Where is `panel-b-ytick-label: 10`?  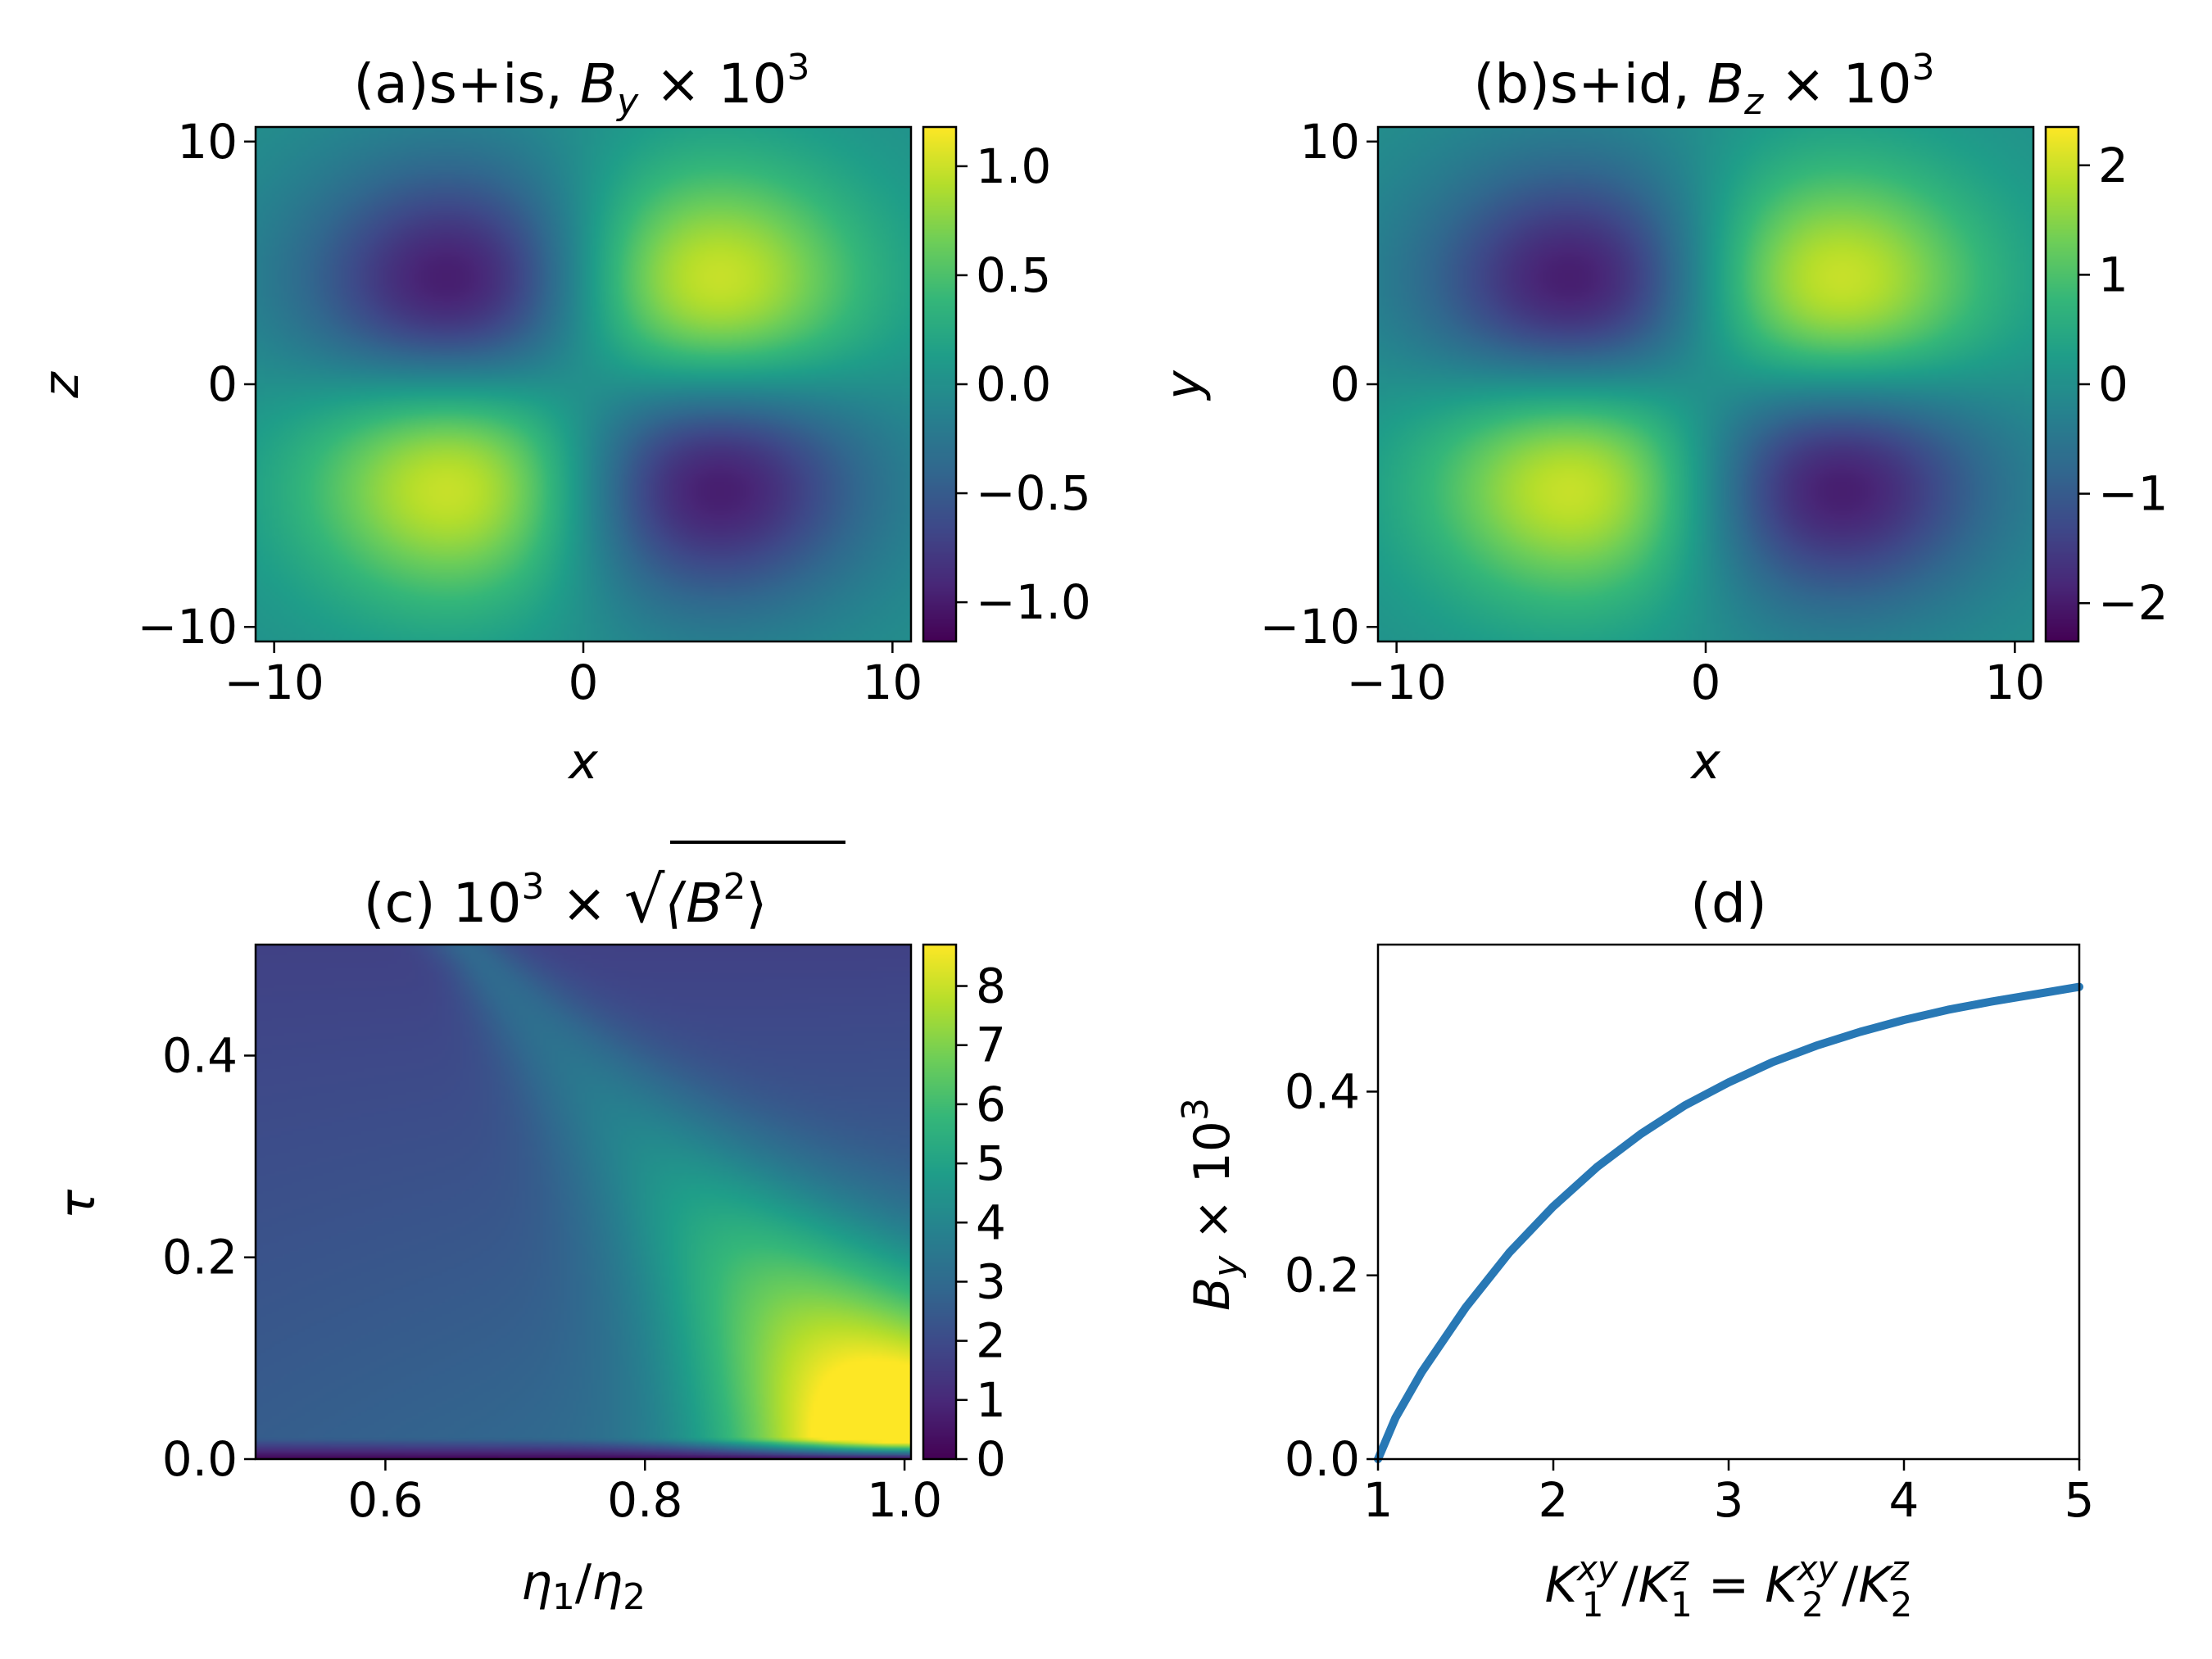 panel-b-ytick-label: 10 is located at coordinates (1329, 142).